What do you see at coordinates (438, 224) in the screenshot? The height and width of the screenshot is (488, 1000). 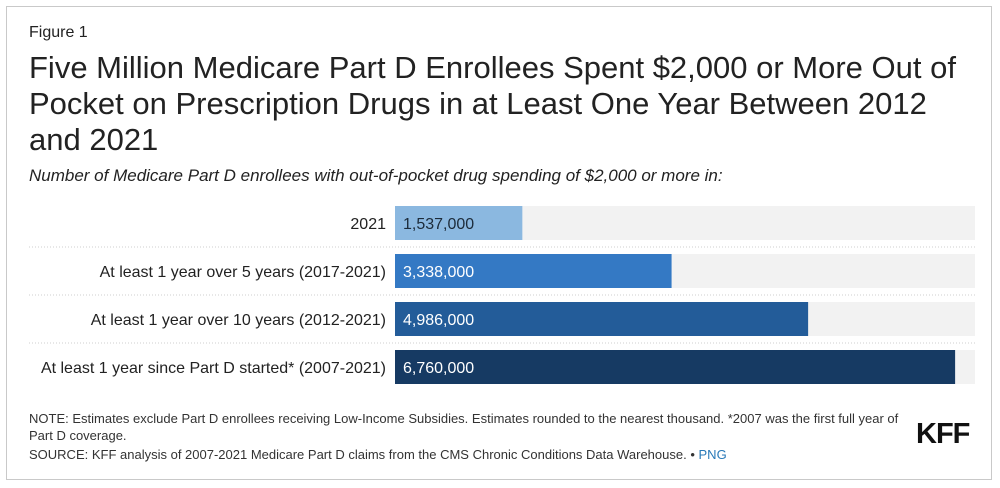 I see `data-label: 1,537,000` at bounding box center [438, 224].